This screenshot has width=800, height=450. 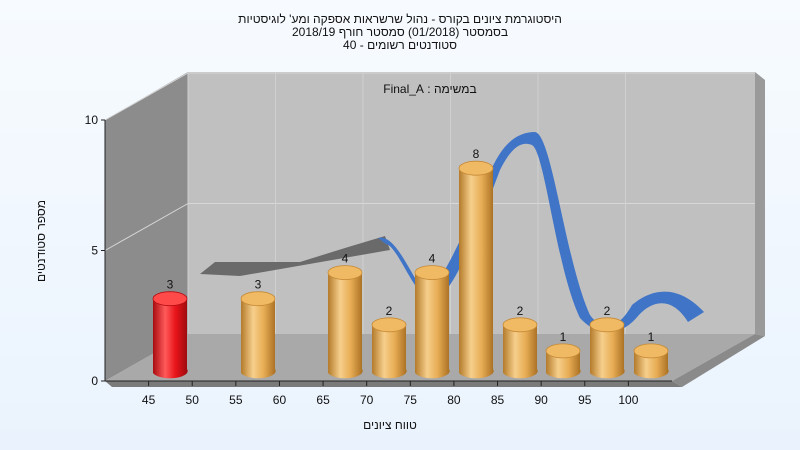 What do you see at coordinates (193, 400) in the screenshot?
I see `x-tick-label: 50` at bounding box center [193, 400].